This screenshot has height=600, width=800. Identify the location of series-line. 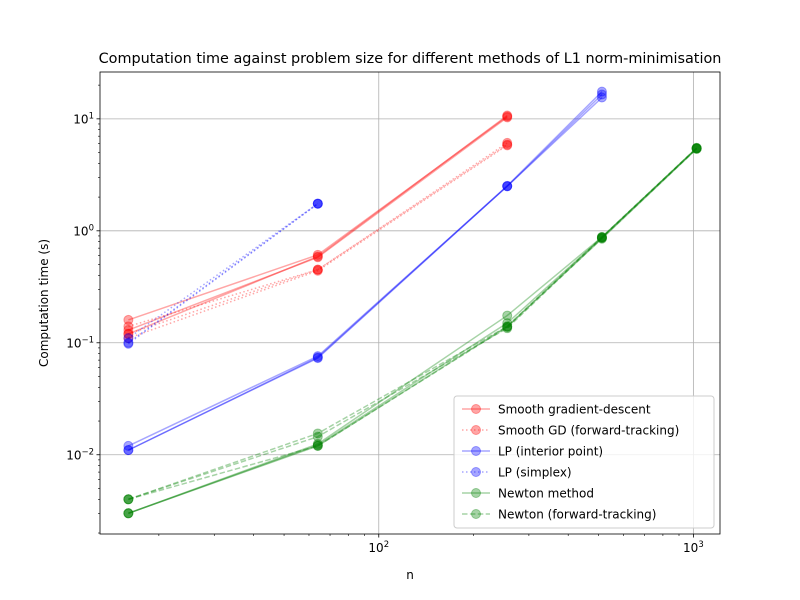
(223, 274).